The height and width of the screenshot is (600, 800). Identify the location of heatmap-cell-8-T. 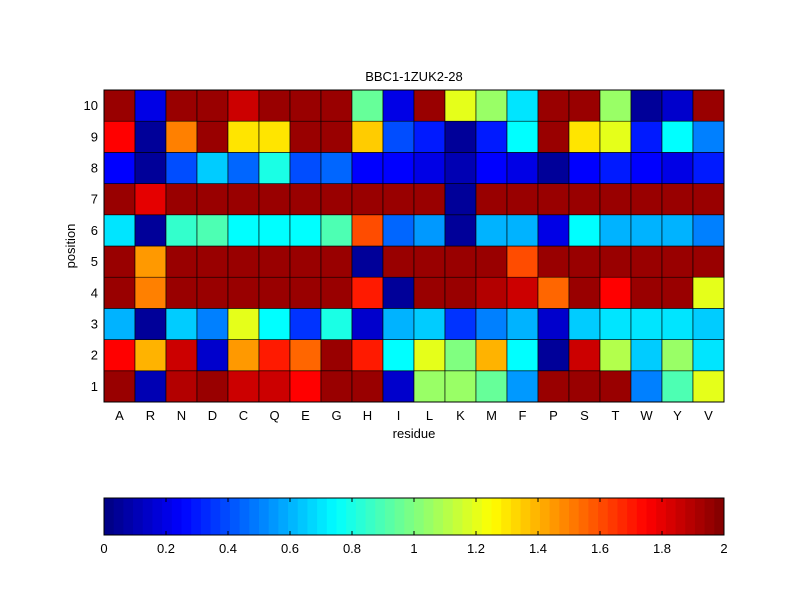
(615, 168).